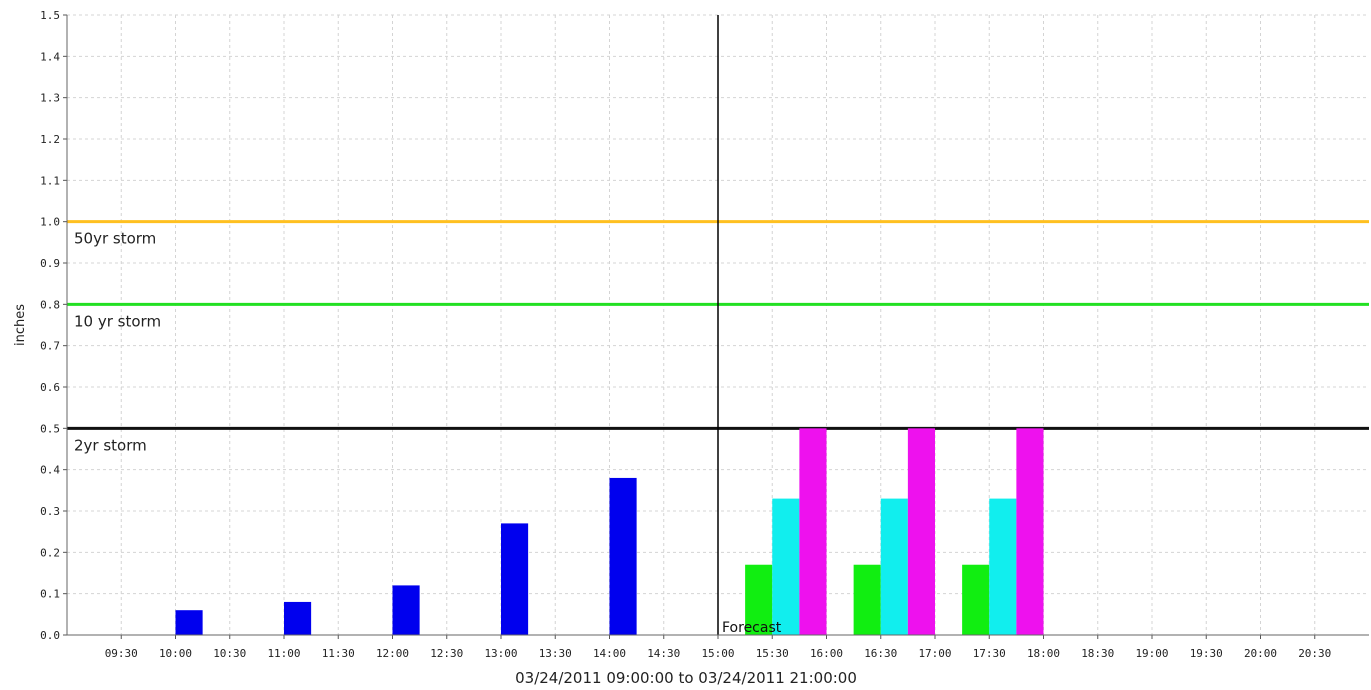  Describe the element at coordinates (555, 653) in the screenshot. I see `x-tick-label: 13:30` at that location.